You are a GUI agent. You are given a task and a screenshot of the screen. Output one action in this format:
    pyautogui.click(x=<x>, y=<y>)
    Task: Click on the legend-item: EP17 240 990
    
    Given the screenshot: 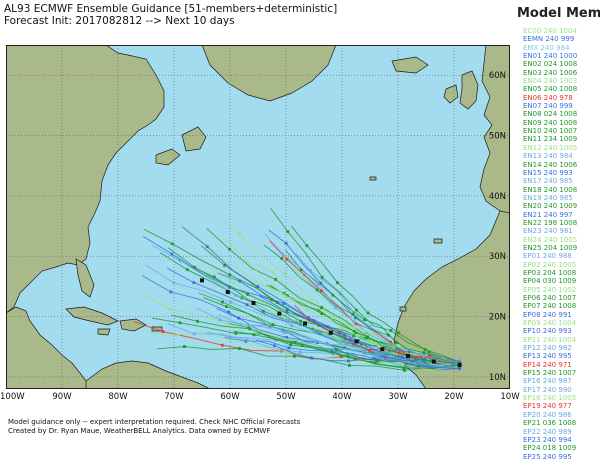 What is the action you would take?
    pyautogui.click(x=547, y=389)
    